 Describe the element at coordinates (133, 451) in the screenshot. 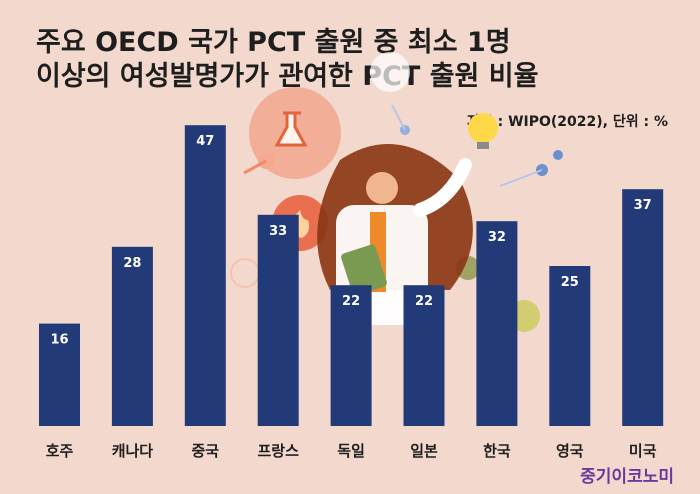

I see `category-label: 캐나다` at that location.